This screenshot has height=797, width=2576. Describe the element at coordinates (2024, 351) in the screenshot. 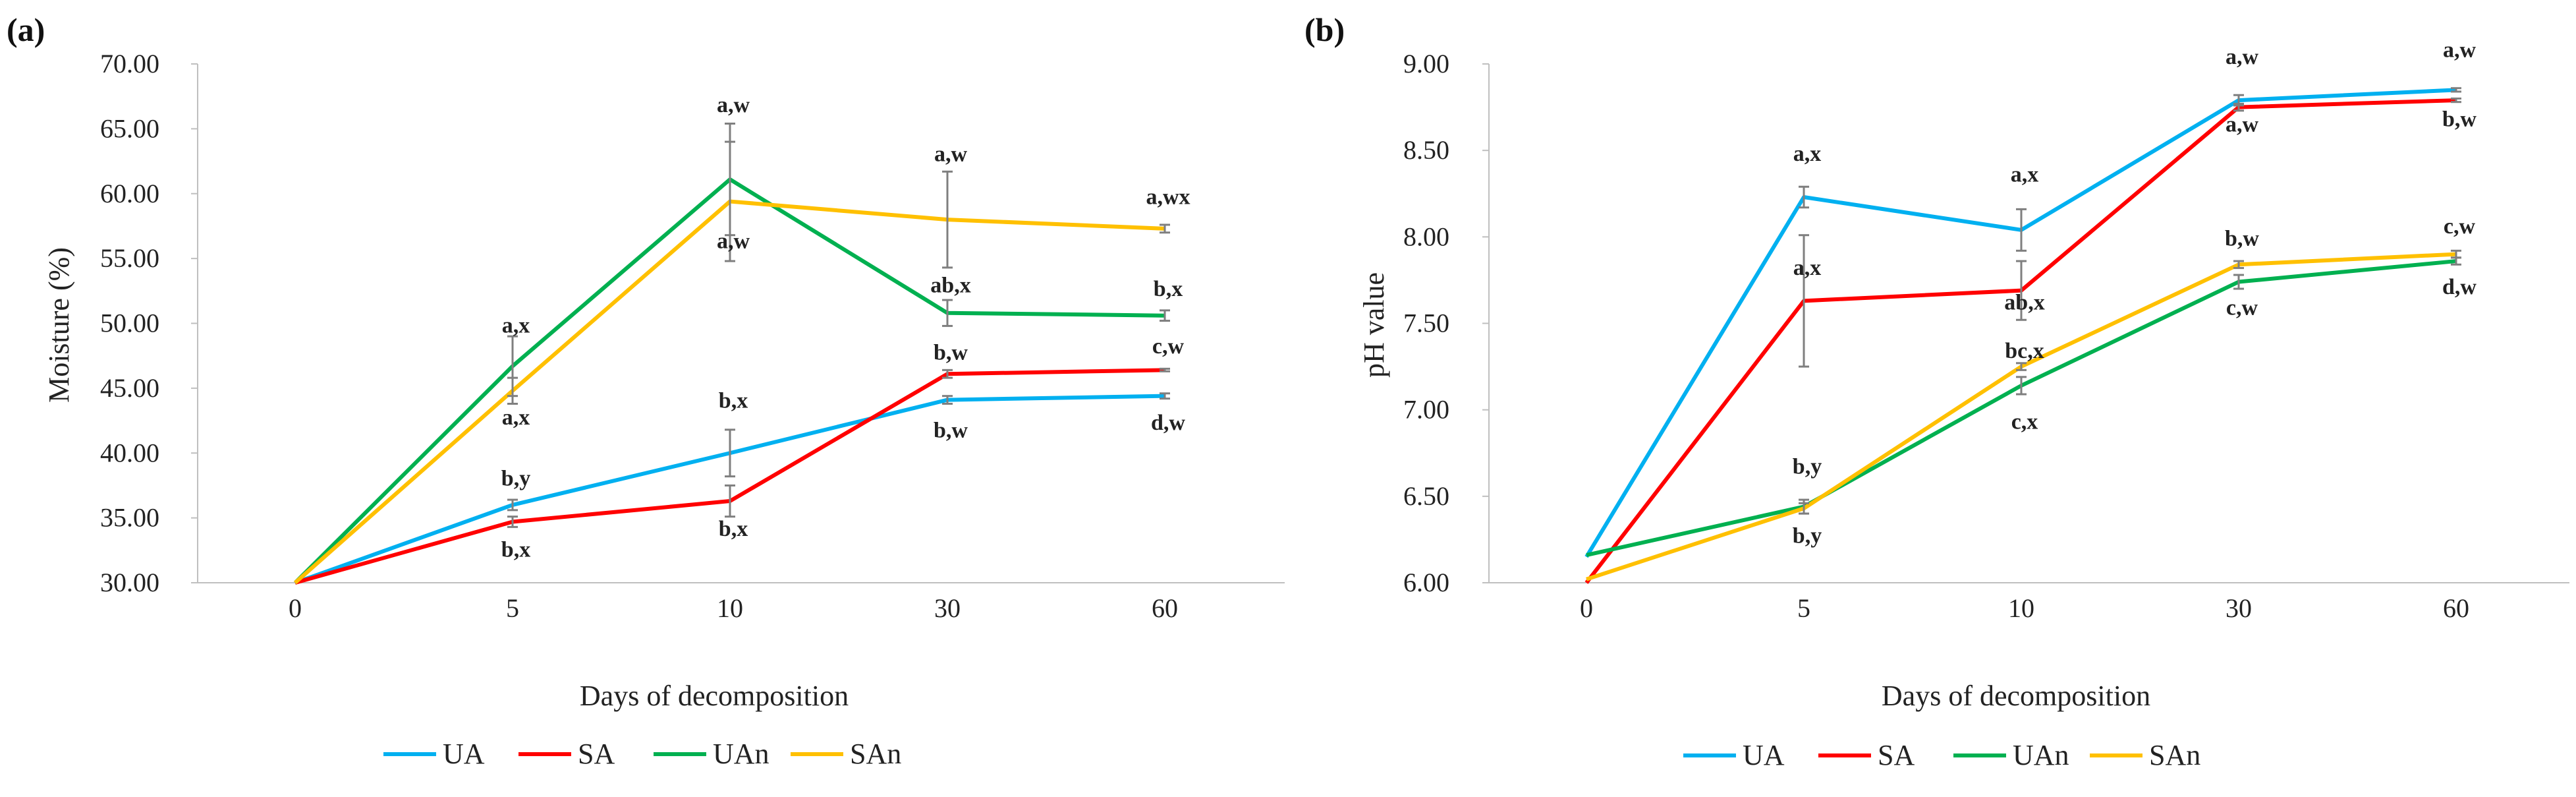

I see `significance-label: bc,x` at that location.